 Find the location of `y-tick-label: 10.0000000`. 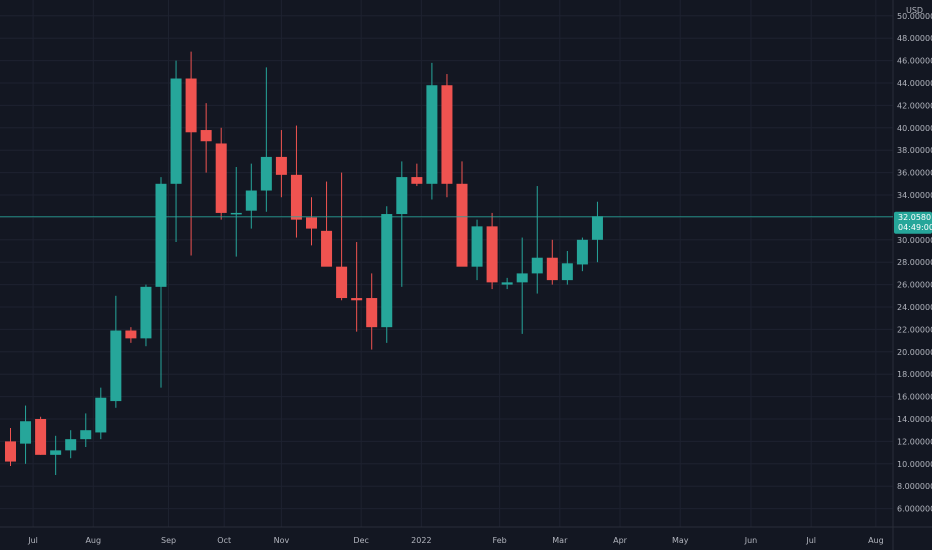

y-tick-label: 10.0000000 is located at coordinates (914, 464).